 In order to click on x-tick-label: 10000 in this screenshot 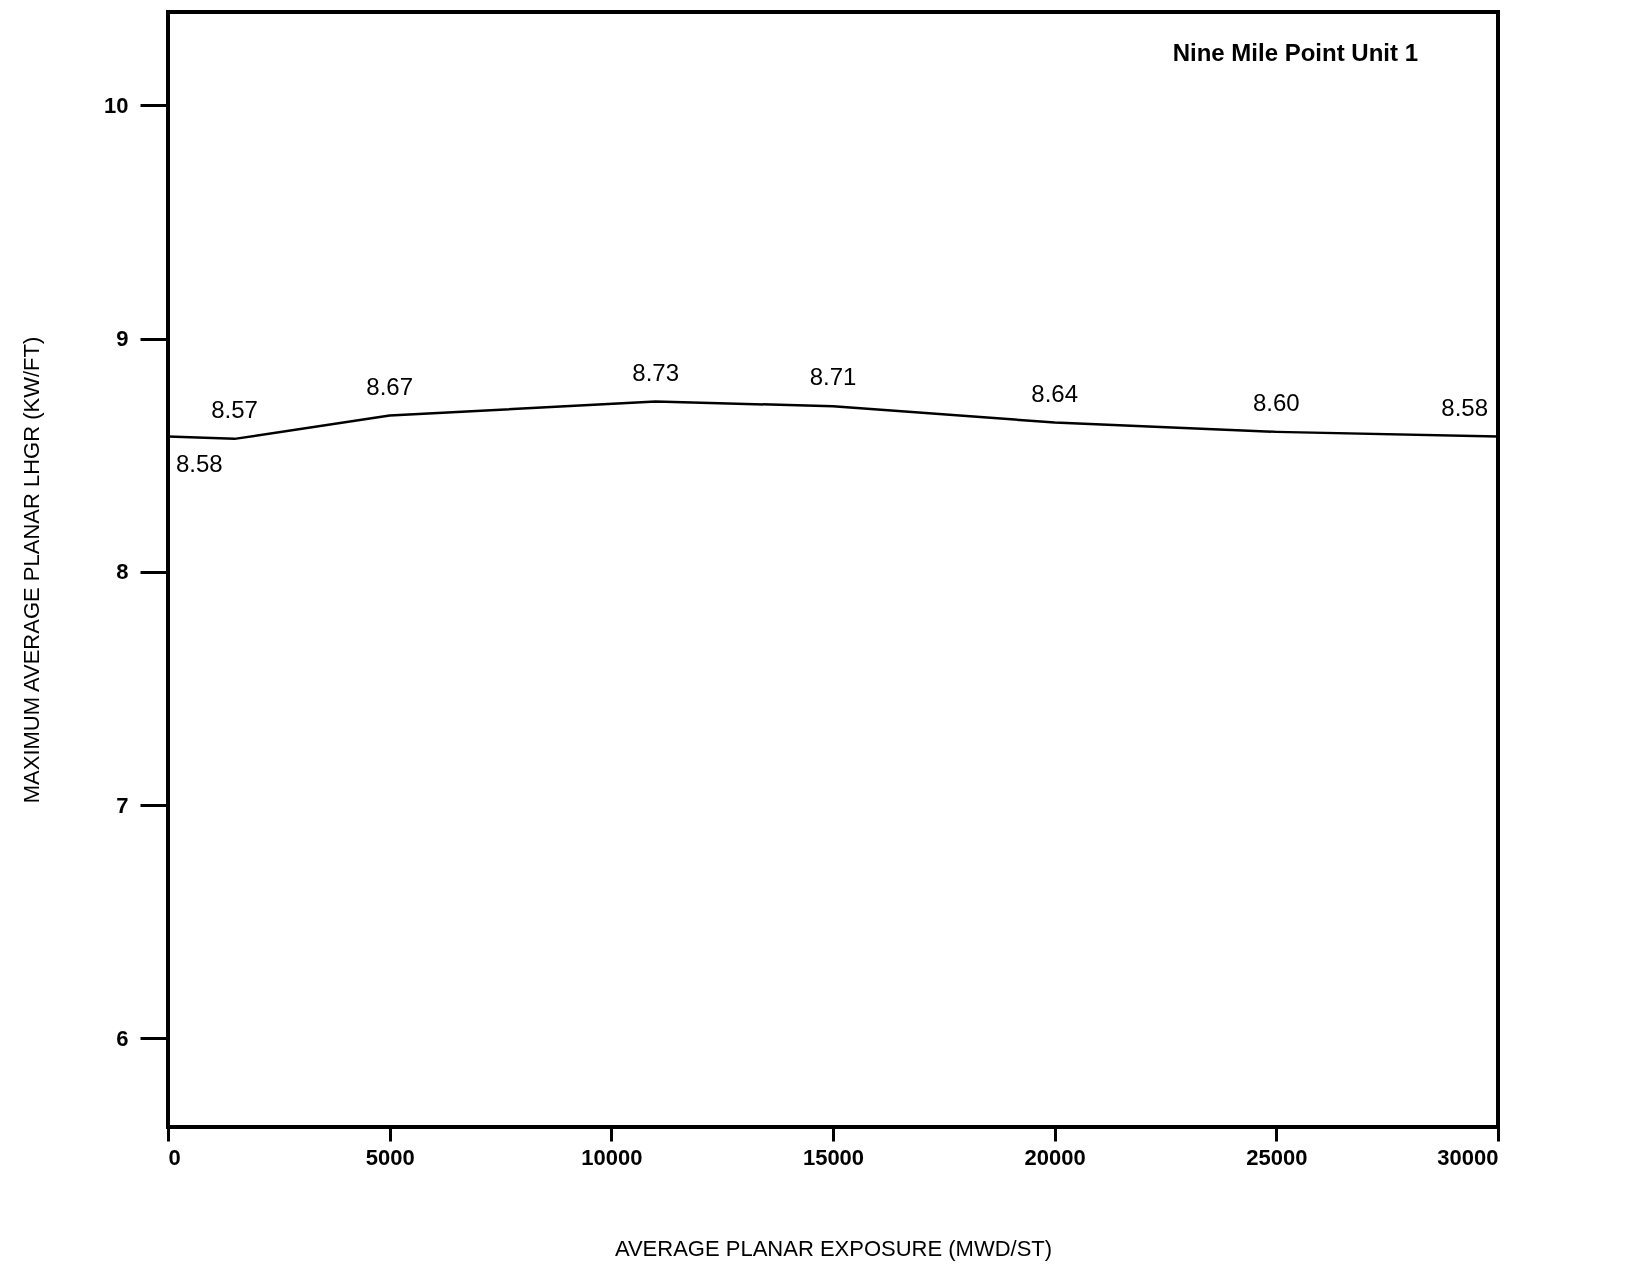, I will do `click(612, 1157)`.